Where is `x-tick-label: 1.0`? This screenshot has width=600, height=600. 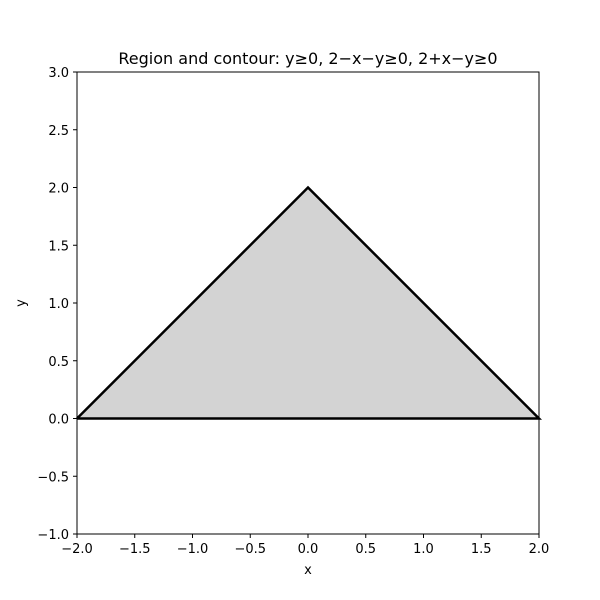
x-tick-label: 1.0 is located at coordinates (423, 549).